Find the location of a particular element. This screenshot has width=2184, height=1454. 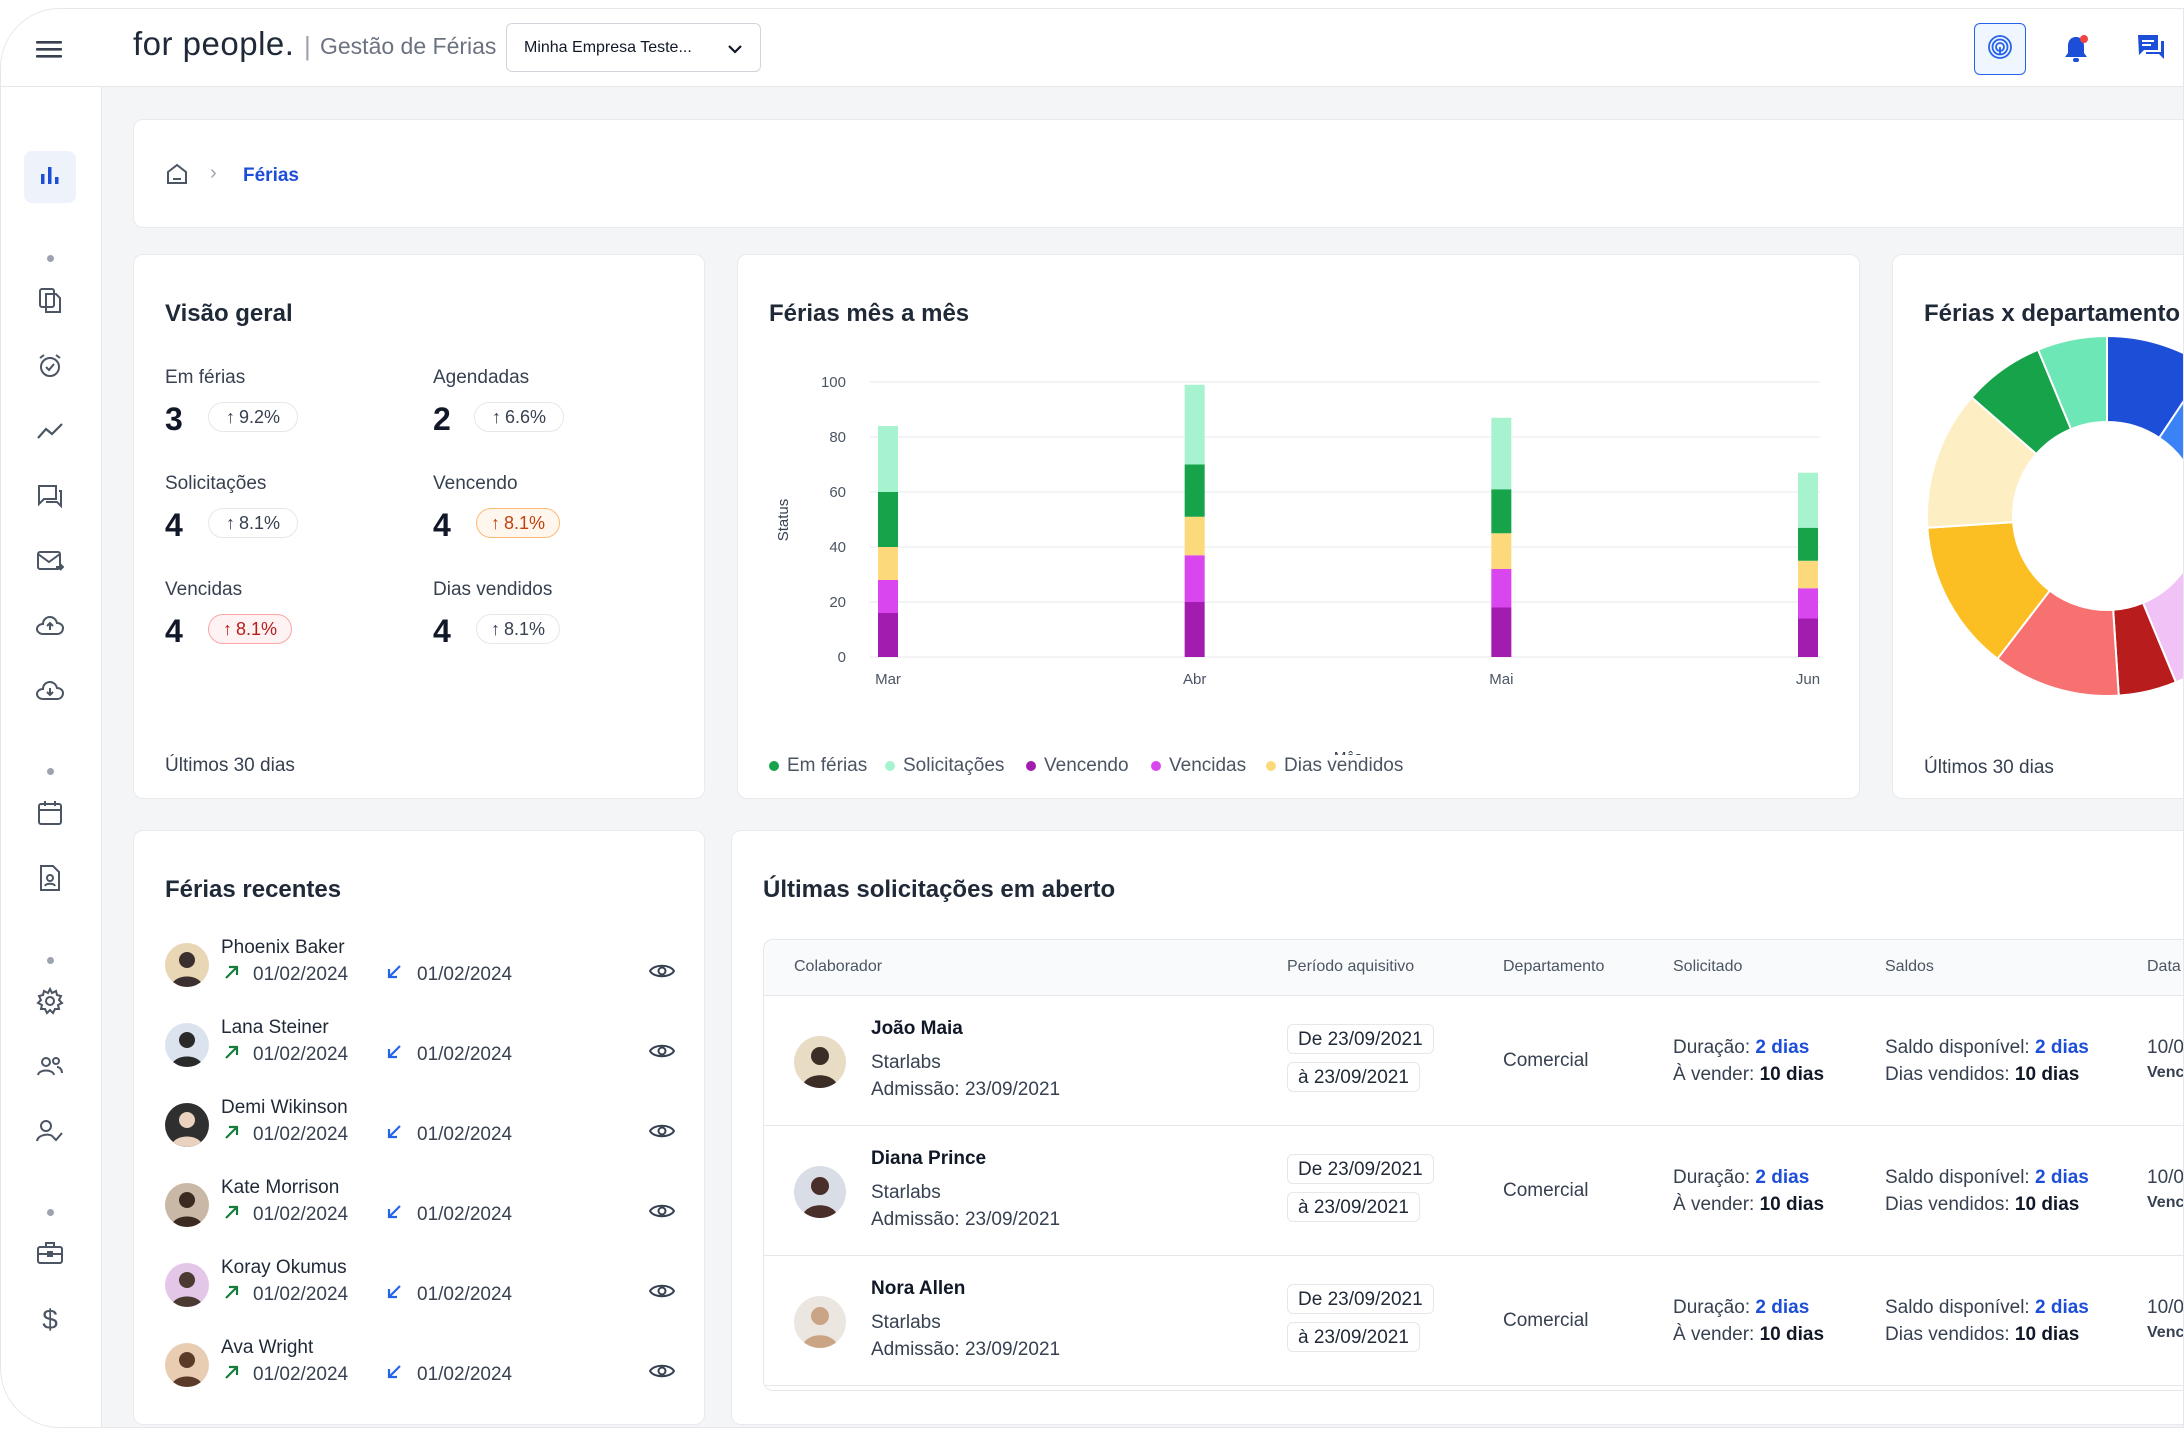

overview-title: Visão geral is located at coordinates (229, 313).